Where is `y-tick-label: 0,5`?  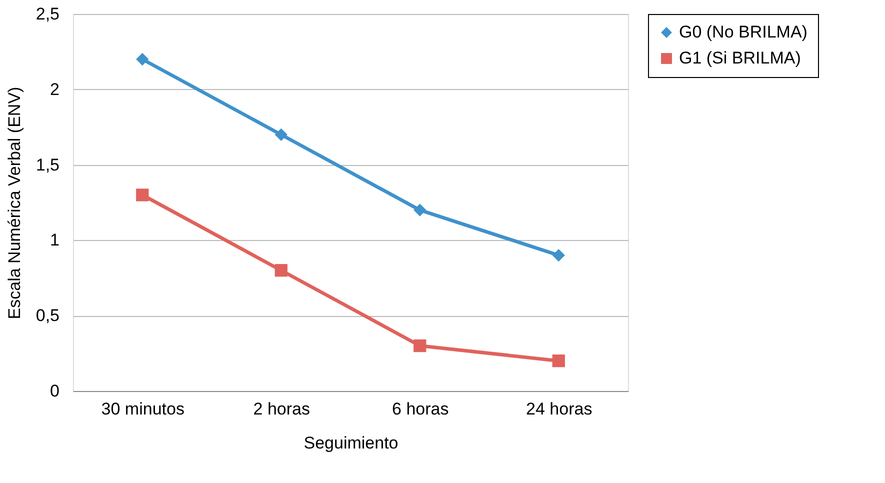
y-tick-label: 0,5 is located at coordinates (48, 316).